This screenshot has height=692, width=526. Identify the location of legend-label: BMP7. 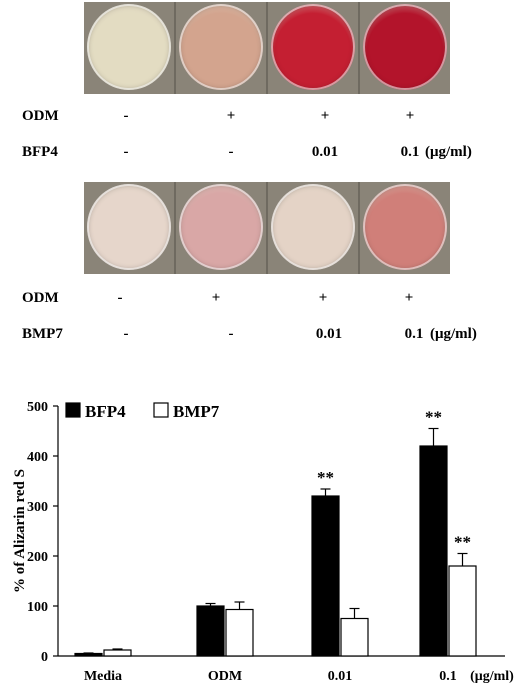
(196, 411).